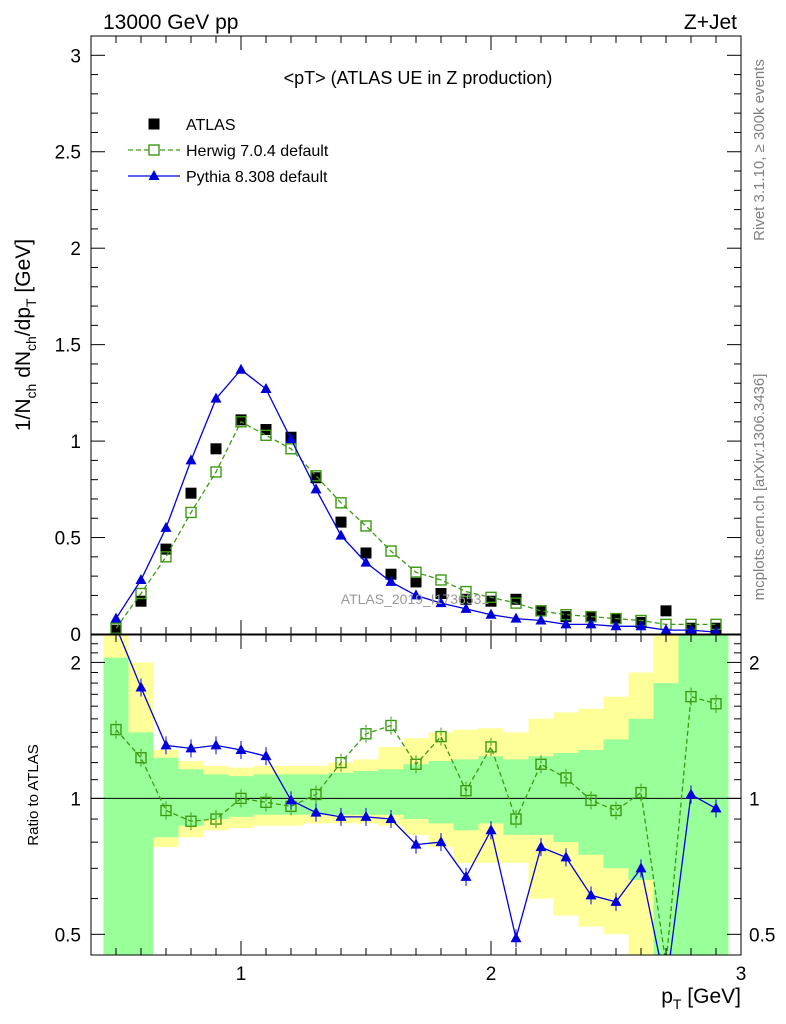 Image resolution: width=786 pixels, height=1024 pixels. I want to click on ratio-y-label: Ratio to ATLAS, so click(33, 794).